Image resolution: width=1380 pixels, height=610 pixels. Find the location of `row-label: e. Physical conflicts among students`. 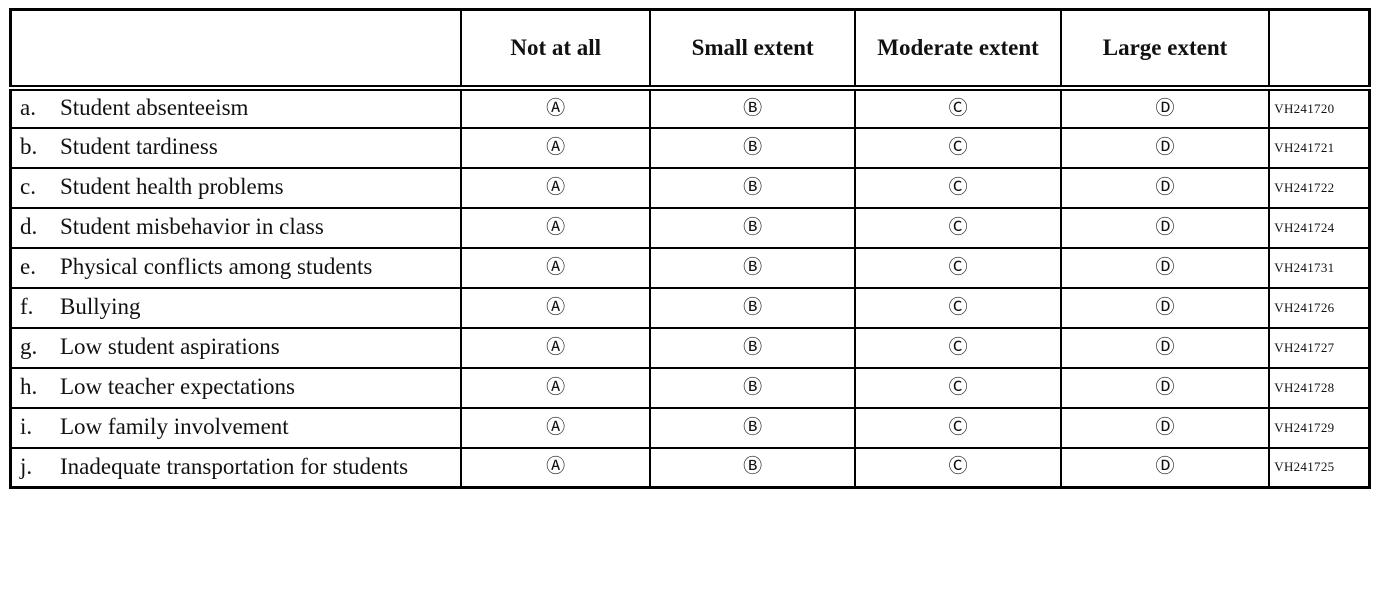

row-label: e. Physical conflicts among students is located at coordinates (237, 267).